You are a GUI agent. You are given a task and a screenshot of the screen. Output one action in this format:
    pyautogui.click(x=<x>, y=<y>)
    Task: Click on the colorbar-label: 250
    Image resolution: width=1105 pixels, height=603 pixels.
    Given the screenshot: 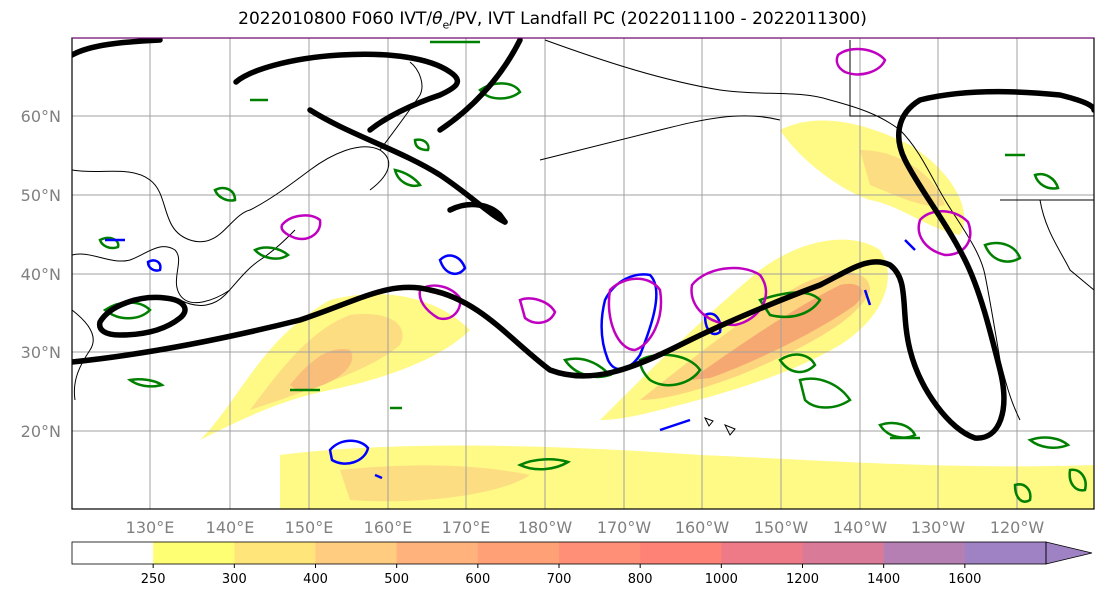 What is the action you would take?
    pyautogui.click(x=153, y=579)
    